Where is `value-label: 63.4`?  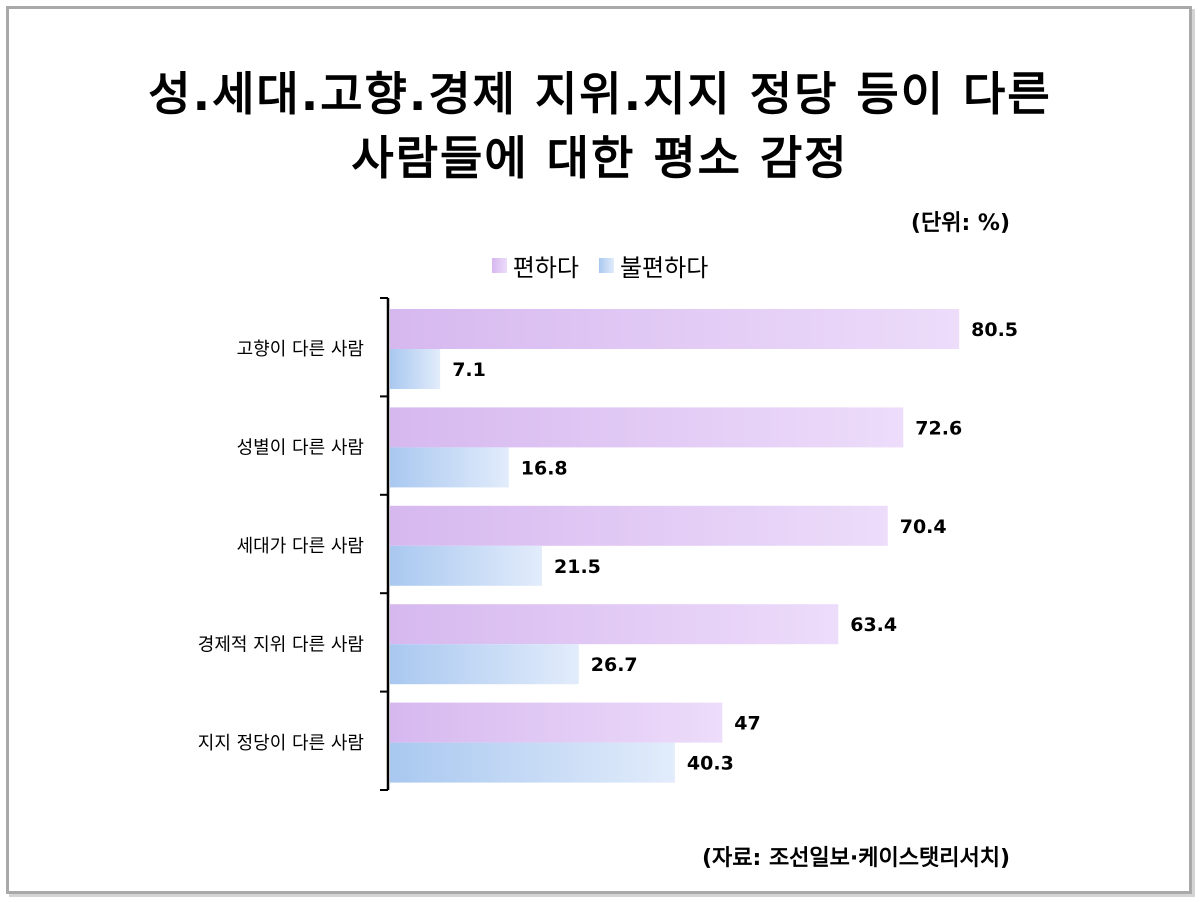 value-label: 63.4 is located at coordinates (873, 625).